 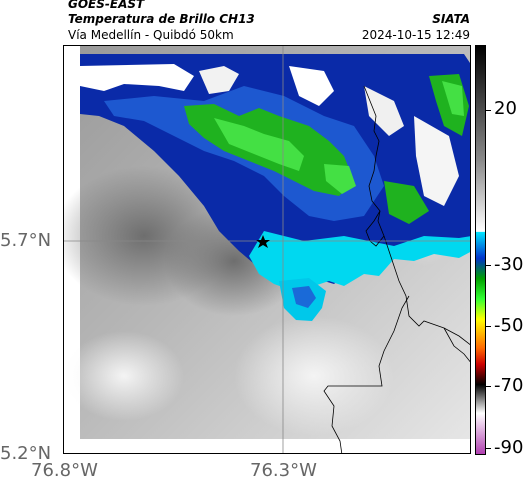 What do you see at coordinates (283, 470) in the screenshot?
I see `longitude-label: 76.3°W` at bounding box center [283, 470].